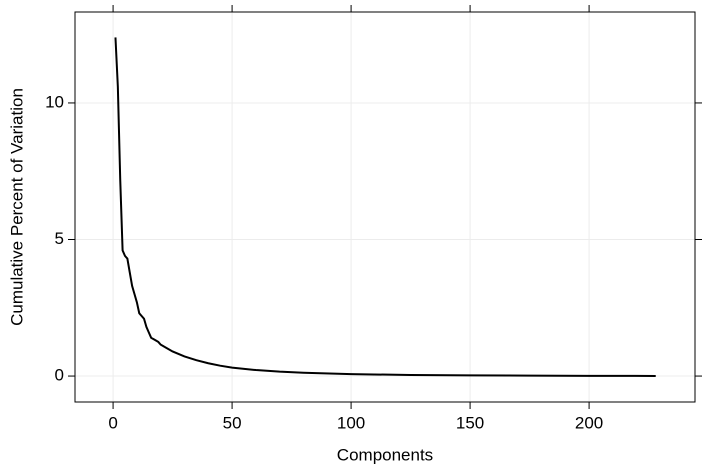 This screenshot has height=475, width=713. Describe the element at coordinates (385, 454) in the screenshot. I see `x-axis-label: Components` at that location.